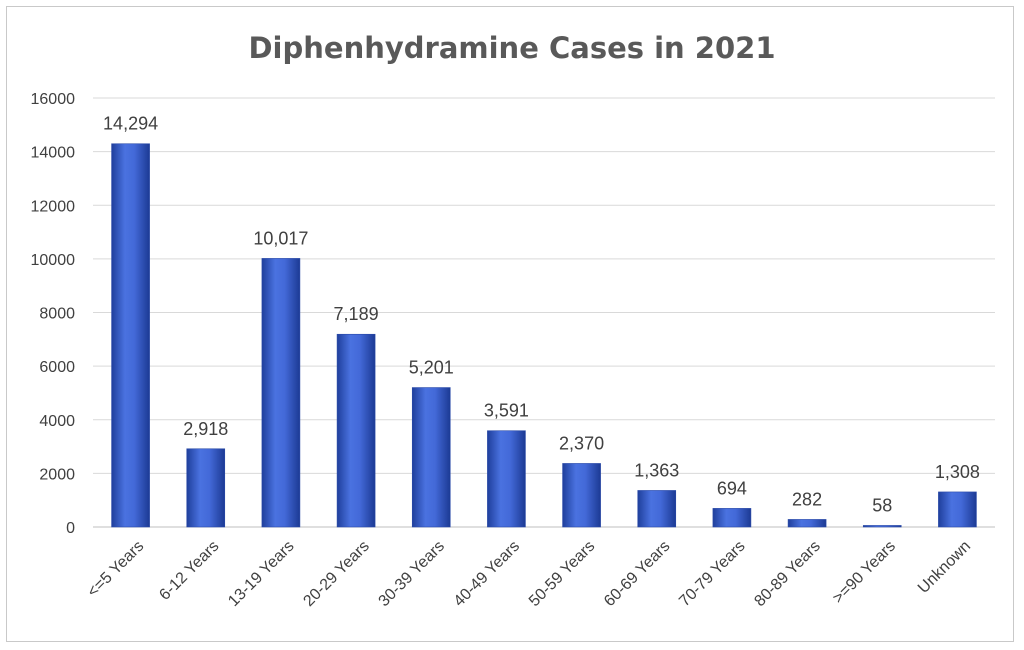 The height and width of the screenshot is (650, 1024). I want to click on y-tick-label: 6000, so click(57, 367).